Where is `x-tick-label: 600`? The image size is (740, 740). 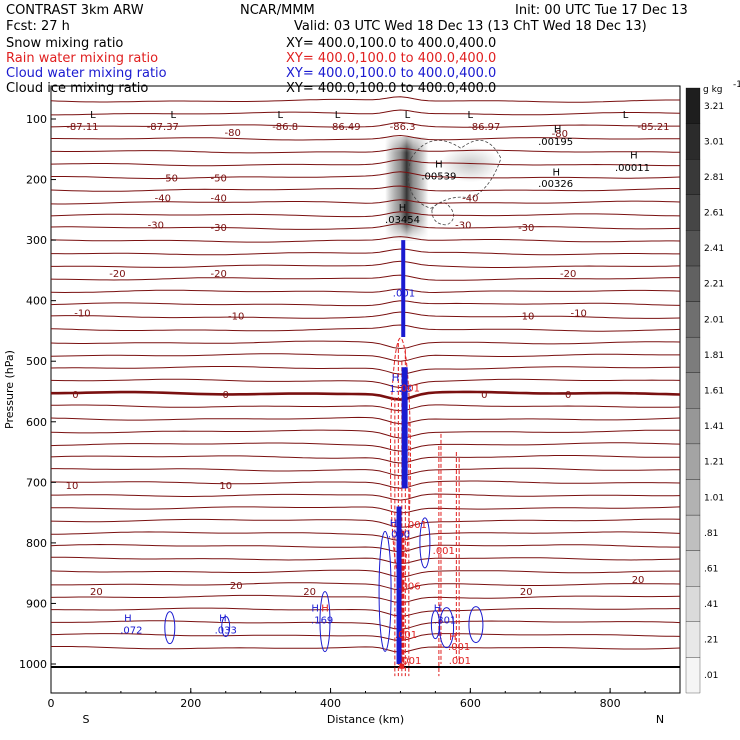
x-tick-label: 600 is located at coordinates (470, 703).